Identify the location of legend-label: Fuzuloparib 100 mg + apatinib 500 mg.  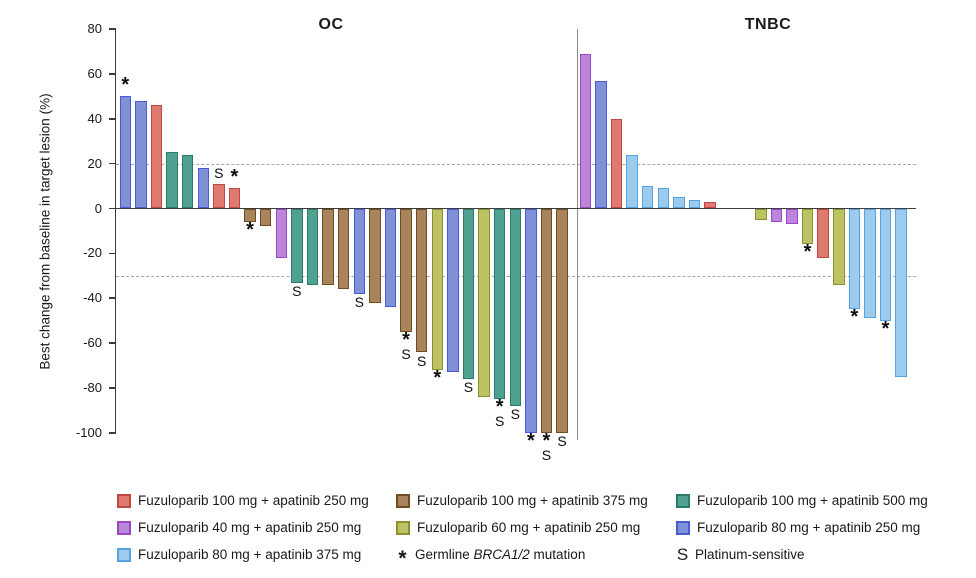
(812, 500).